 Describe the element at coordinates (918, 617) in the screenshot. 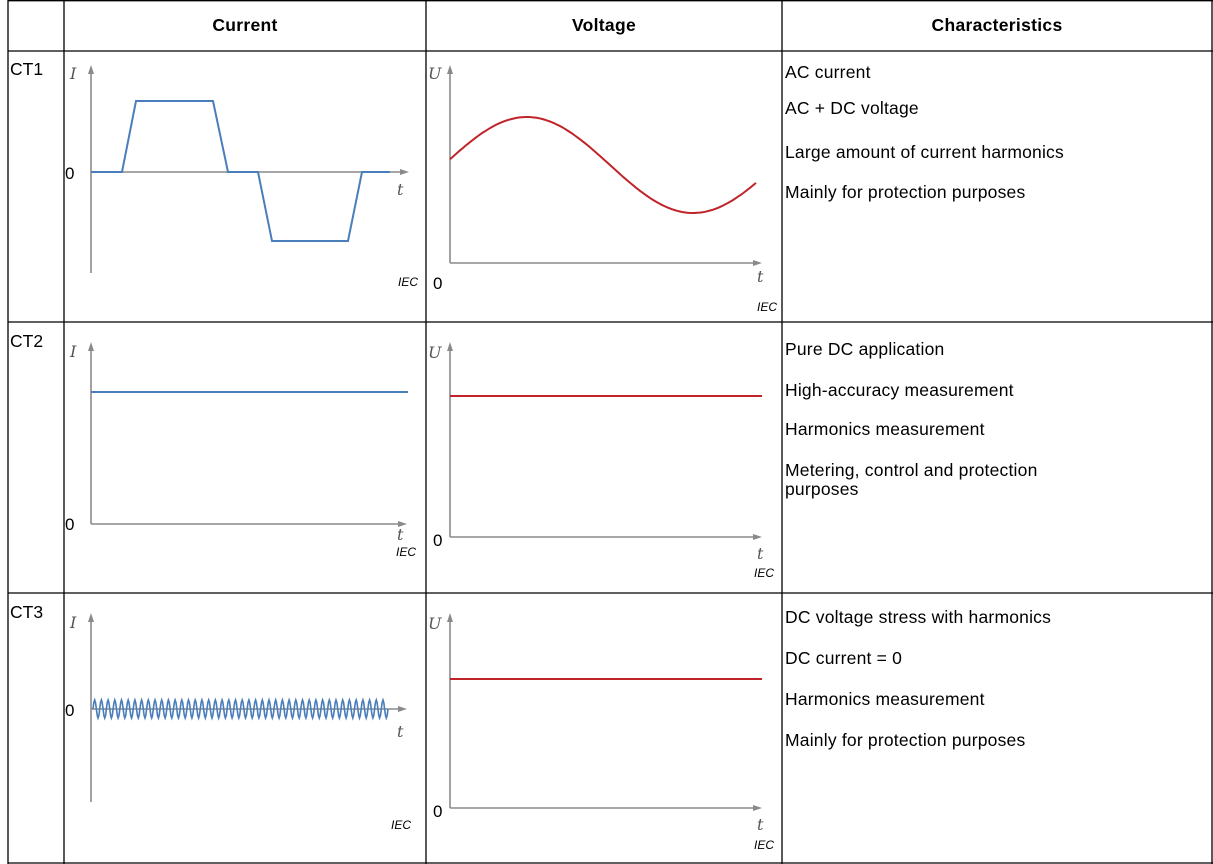

I see `ct3-characteristic-1: DC voltage stress with harmonics` at that location.